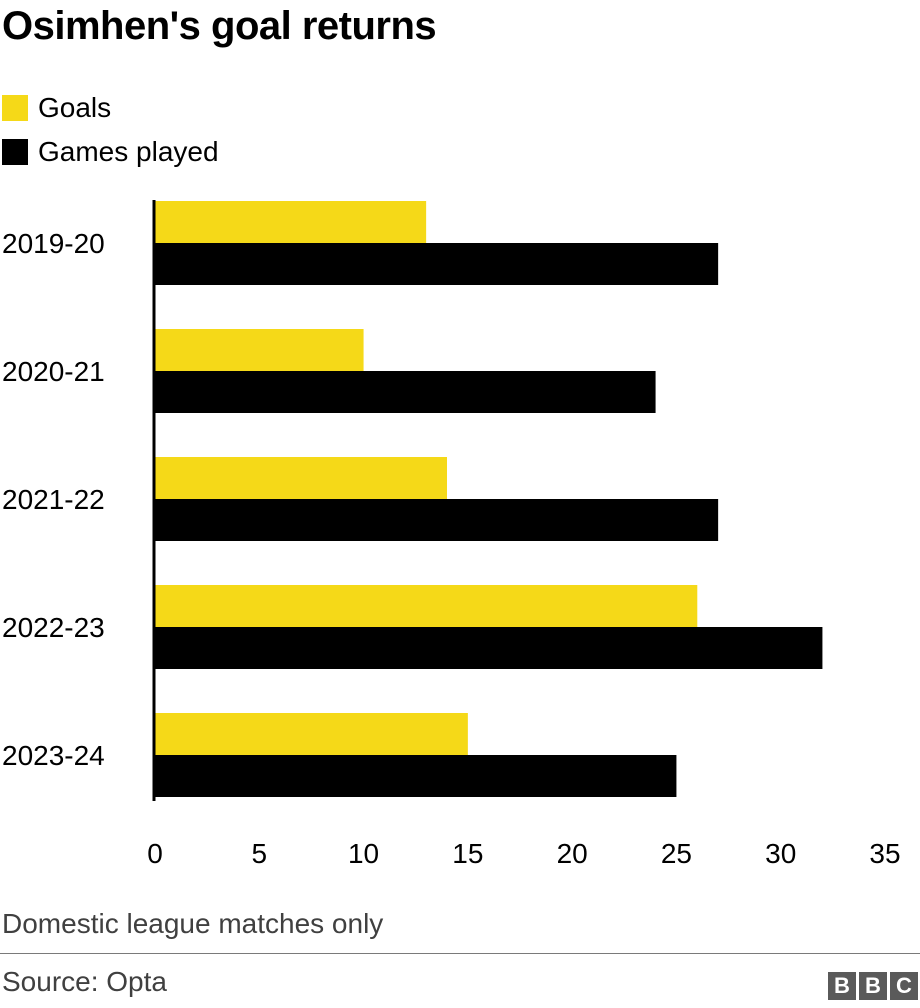 This screenshot has width=920, height=1008. What do you see at coordinates (884, 853) in the screenshot?
I see `x-tick-label: 35` at bounding box center [884, 853].